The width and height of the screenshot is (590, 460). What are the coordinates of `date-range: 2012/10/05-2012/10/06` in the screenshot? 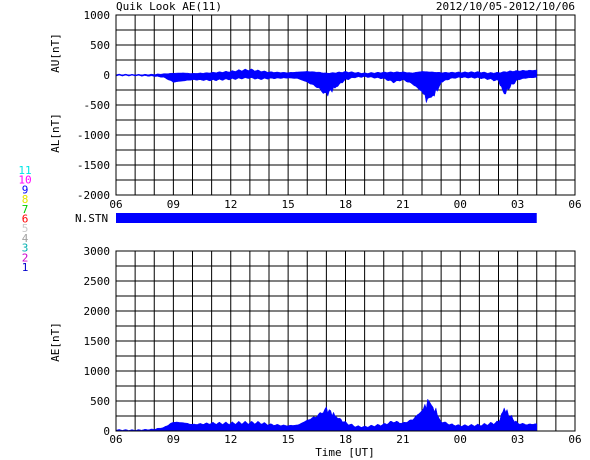 It's located at (505, 6).